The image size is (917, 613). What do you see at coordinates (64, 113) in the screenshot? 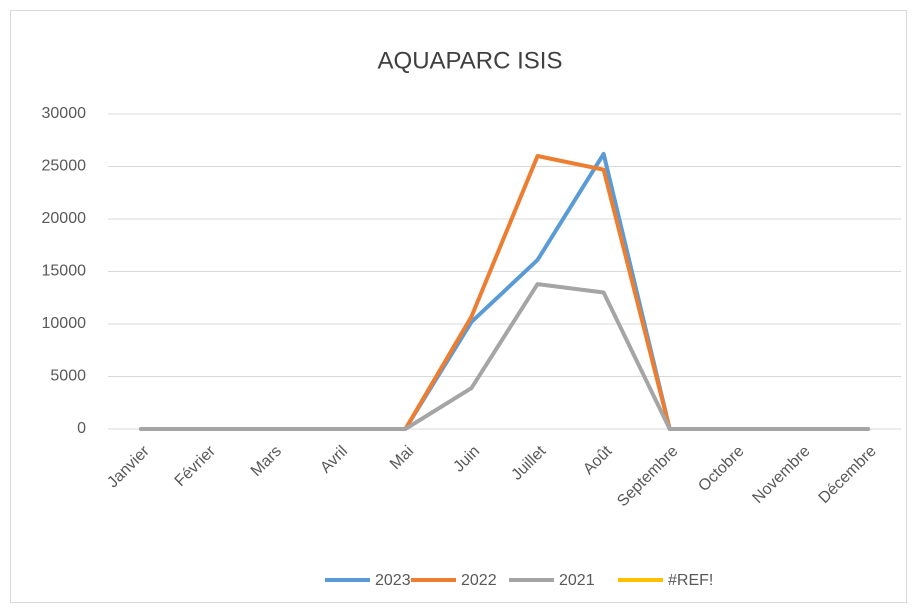
I see `y-tick-label: 30000` at bounding box center [64, 113].